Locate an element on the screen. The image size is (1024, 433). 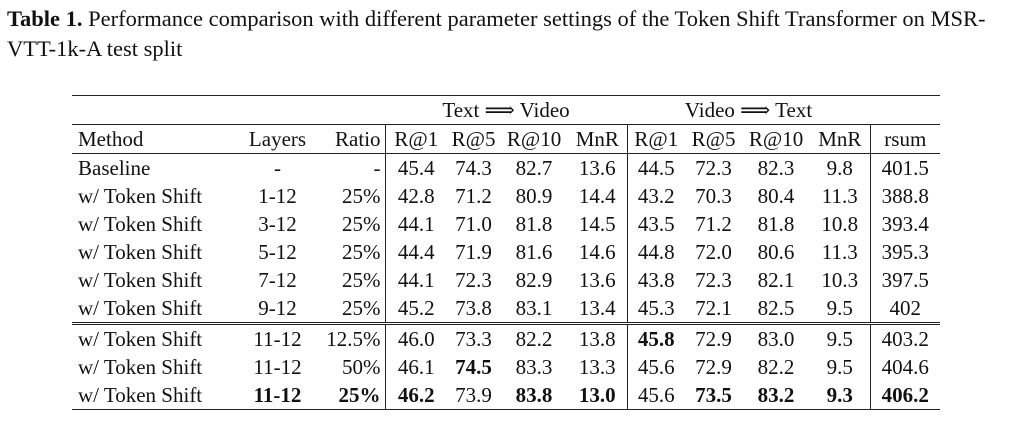
group-header-row: Text ⟹ Video Video ⟹ Text is located at coordinates (506, 110).